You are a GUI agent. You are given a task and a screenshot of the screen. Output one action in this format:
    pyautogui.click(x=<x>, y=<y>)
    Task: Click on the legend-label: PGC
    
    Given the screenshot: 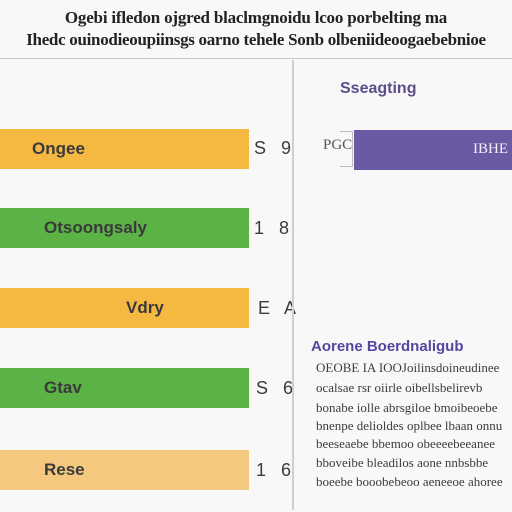 What is the action you would take?
    pyautogui.click(x=338, y=145)
    